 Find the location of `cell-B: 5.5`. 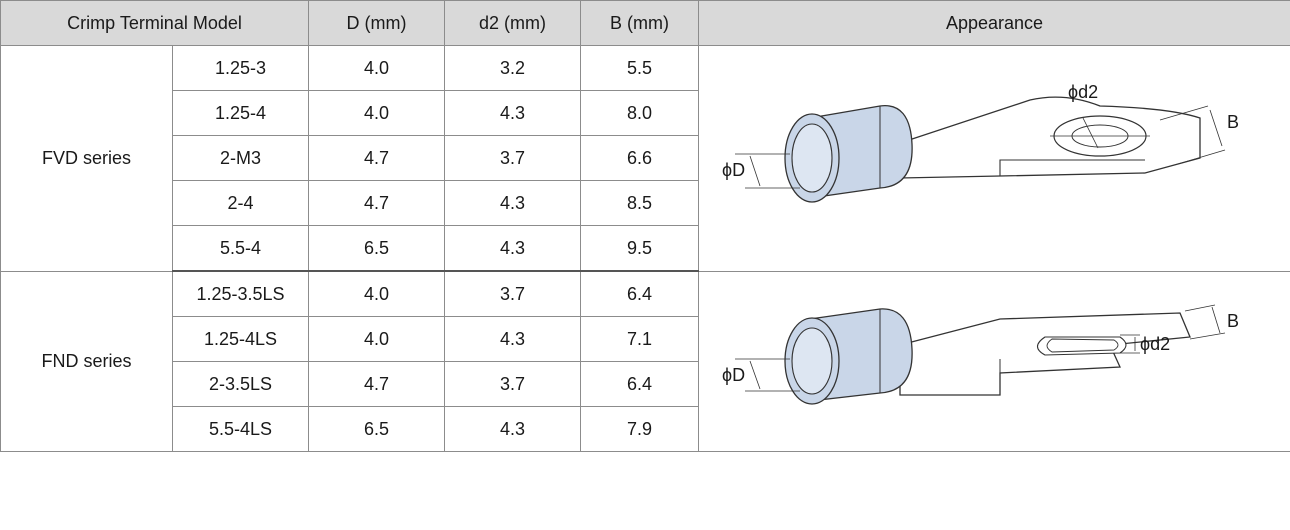

cell-B: 5.5 is located at coordinates (639, 68).